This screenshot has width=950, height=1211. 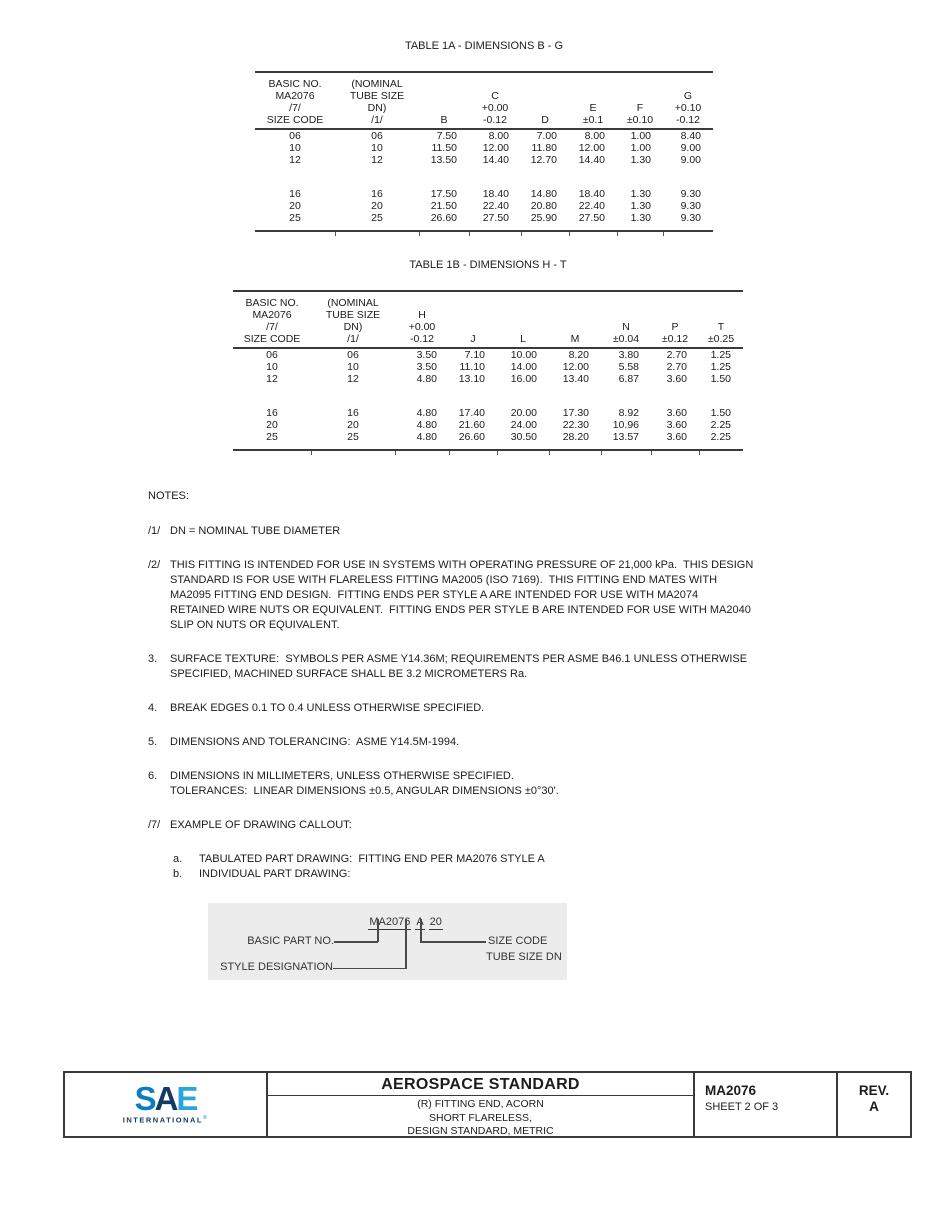 What do you see at coordinates (474, 355) in the screenshot?
I see `table-cell: 7.10` at bounding box center [474, 355].